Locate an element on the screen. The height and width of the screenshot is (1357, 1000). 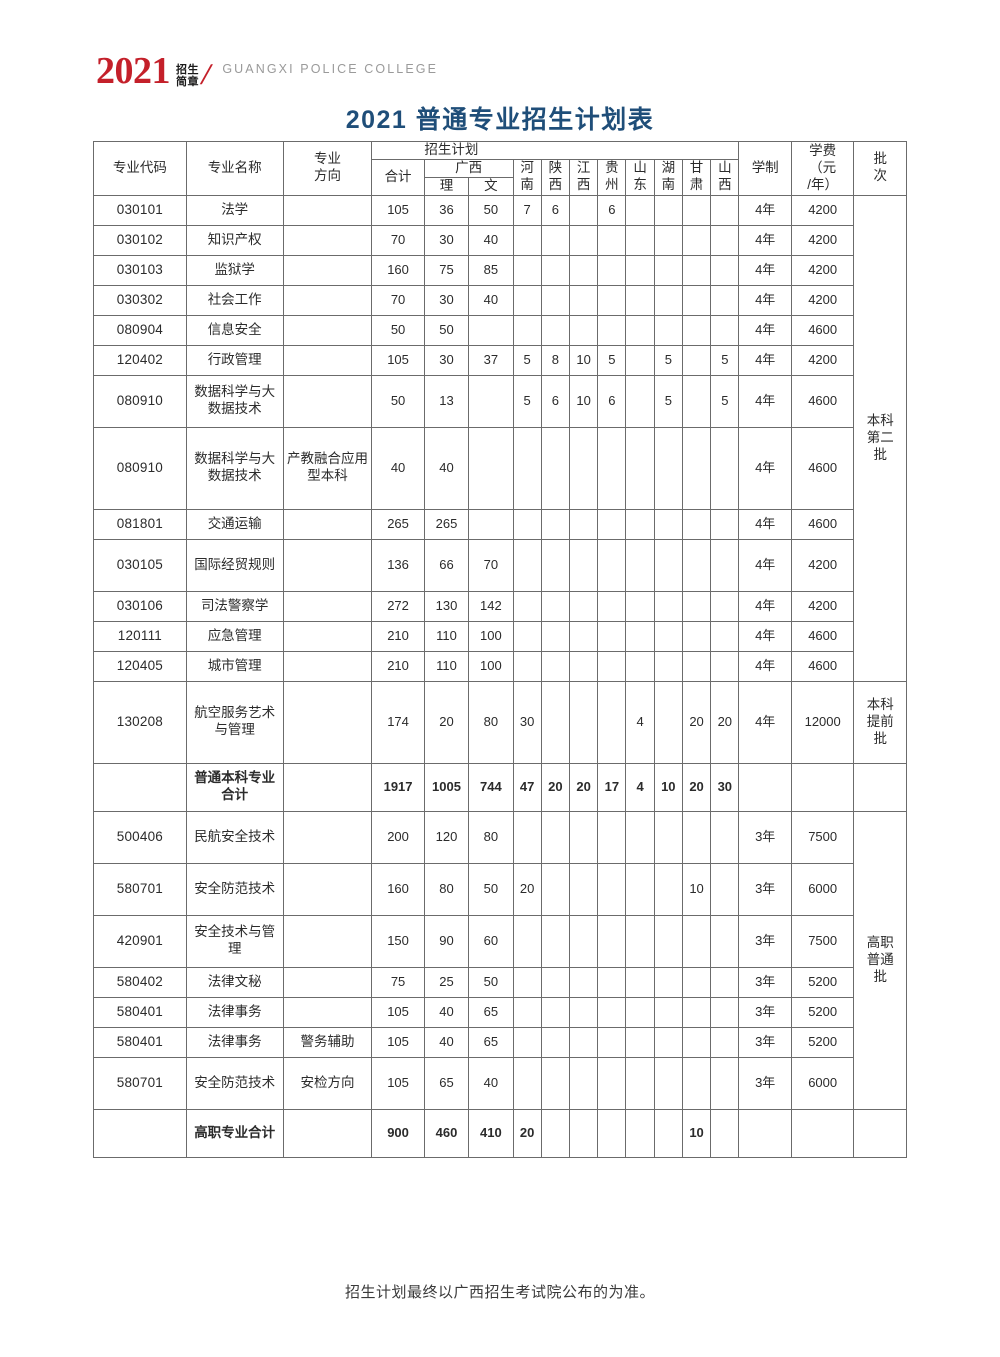
header-province-hunan: 湖 南 is located at coordinates (668, 177).